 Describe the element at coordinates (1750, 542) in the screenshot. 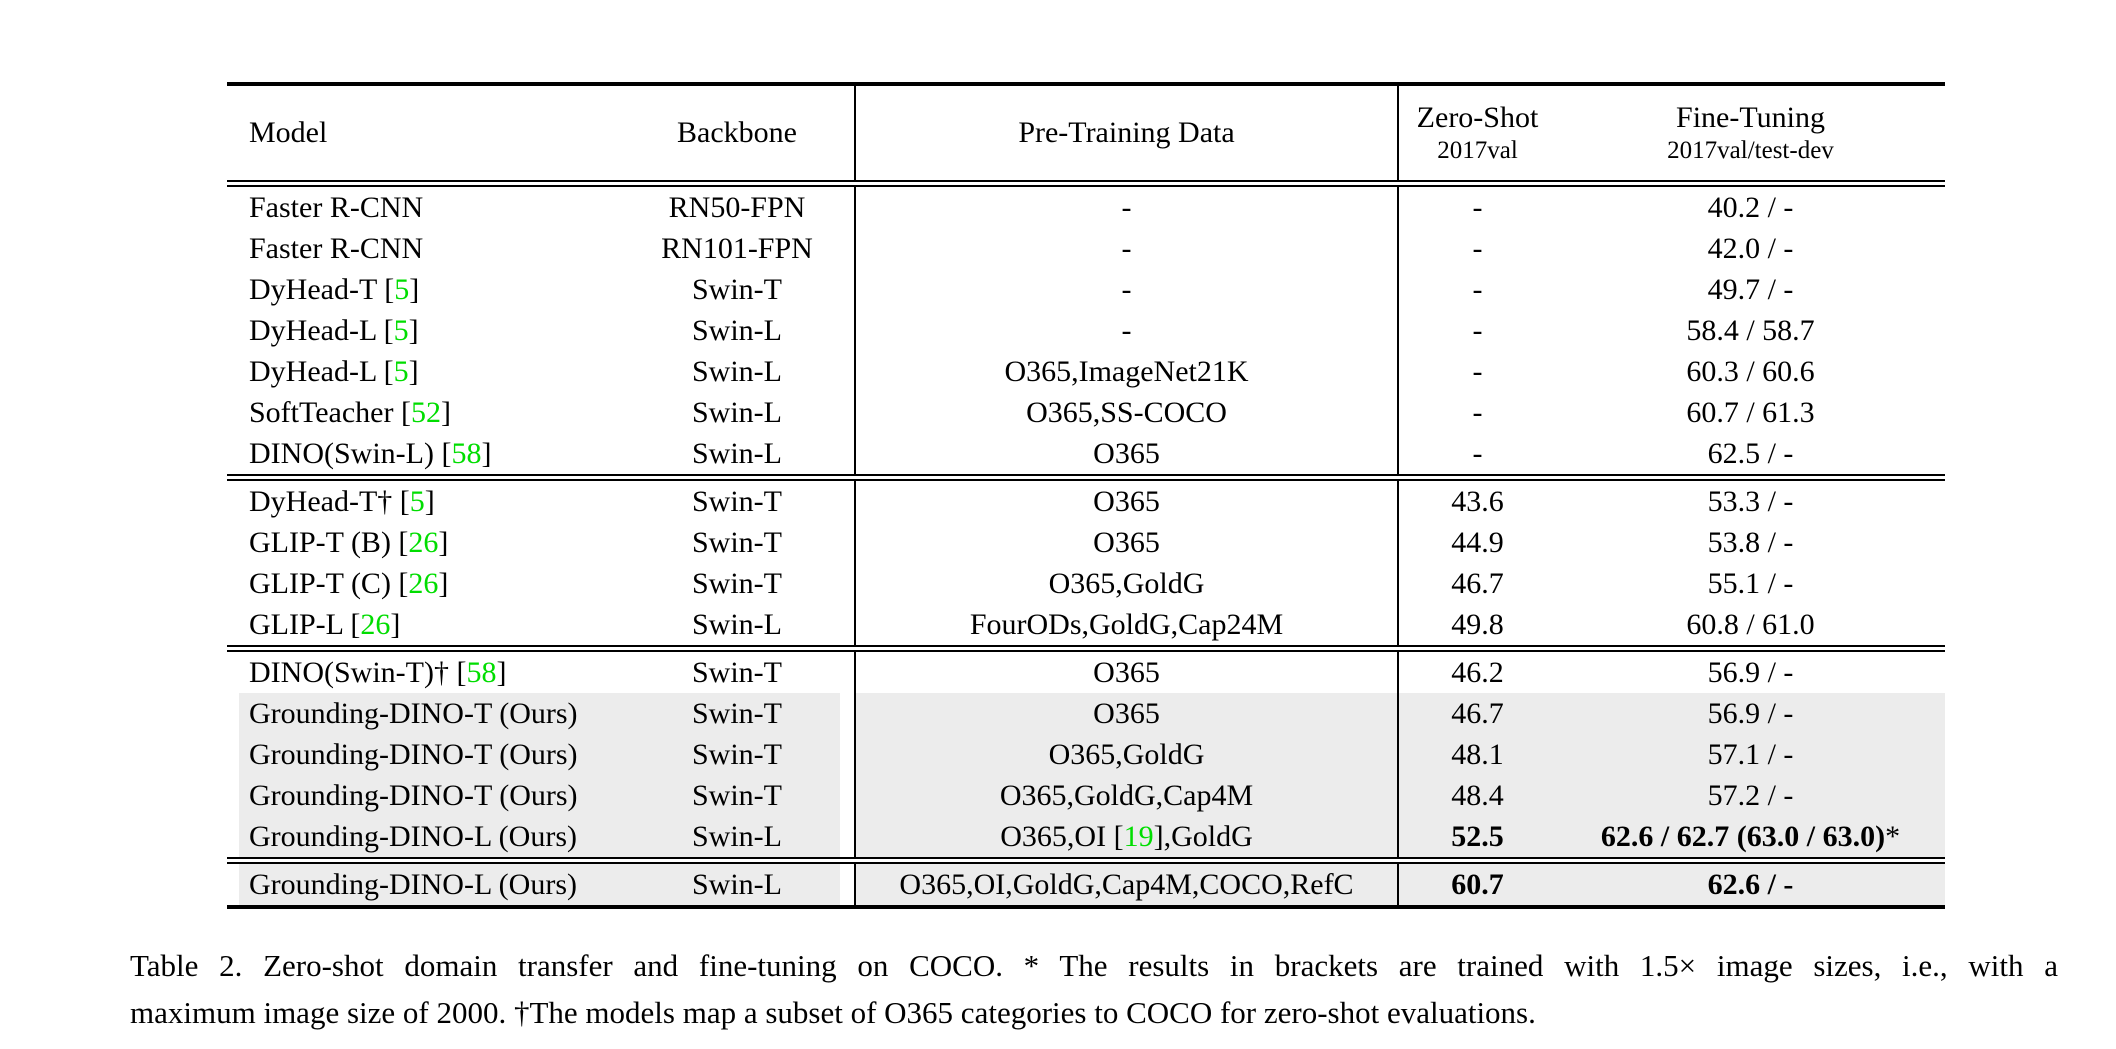

I see `fine-tuning-cell: 53.8 / -` at that location.